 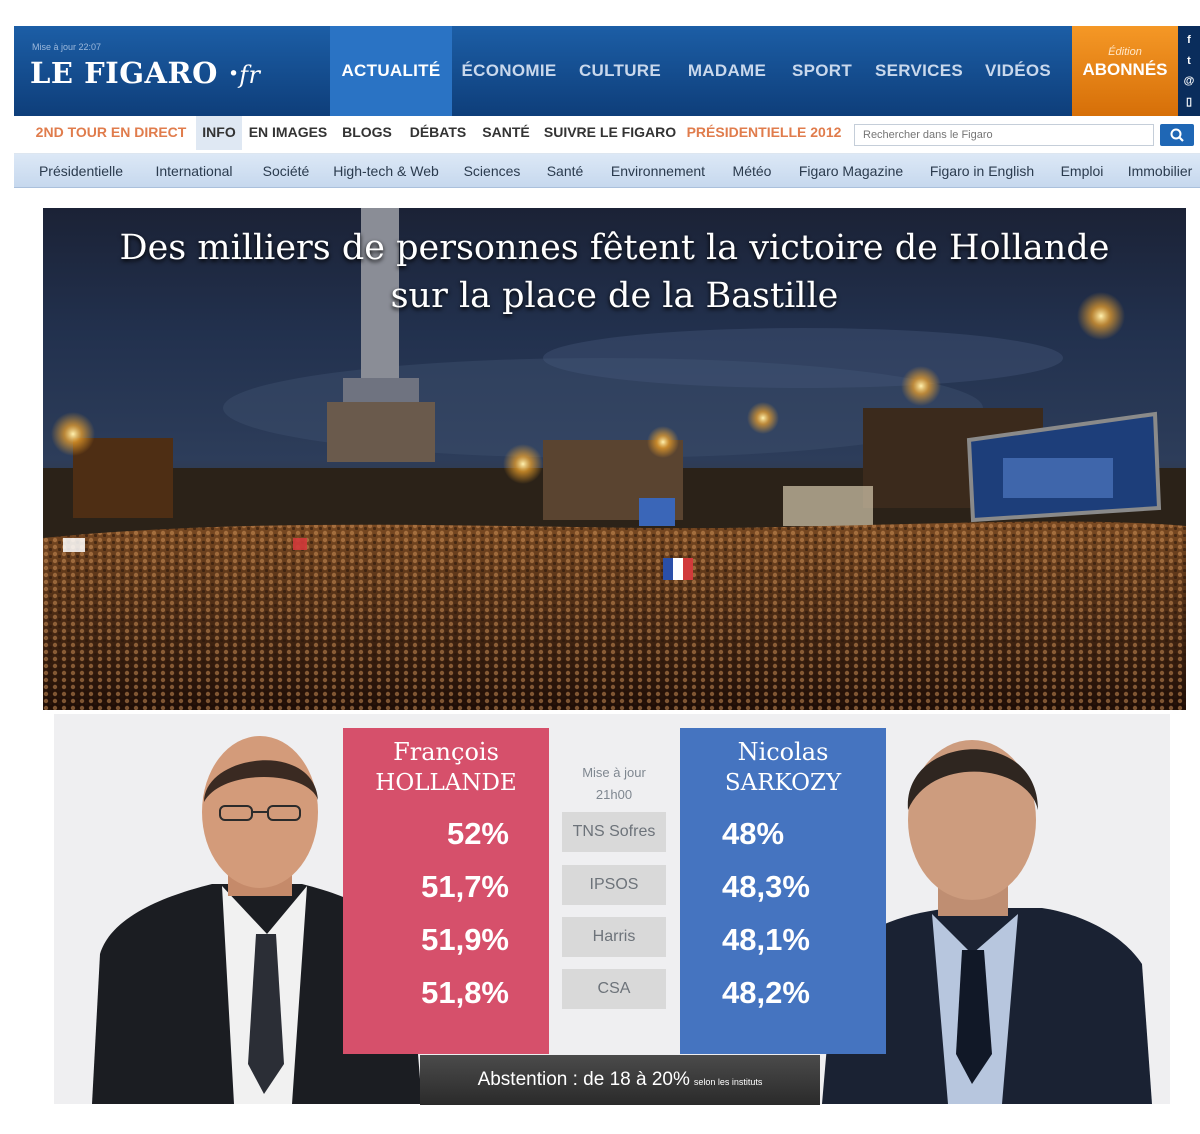 What do you see at coordinates (67, 47) in the screenshot?
I see `update-time: Mise à jour 22:07` at bounding box center [67, 47].